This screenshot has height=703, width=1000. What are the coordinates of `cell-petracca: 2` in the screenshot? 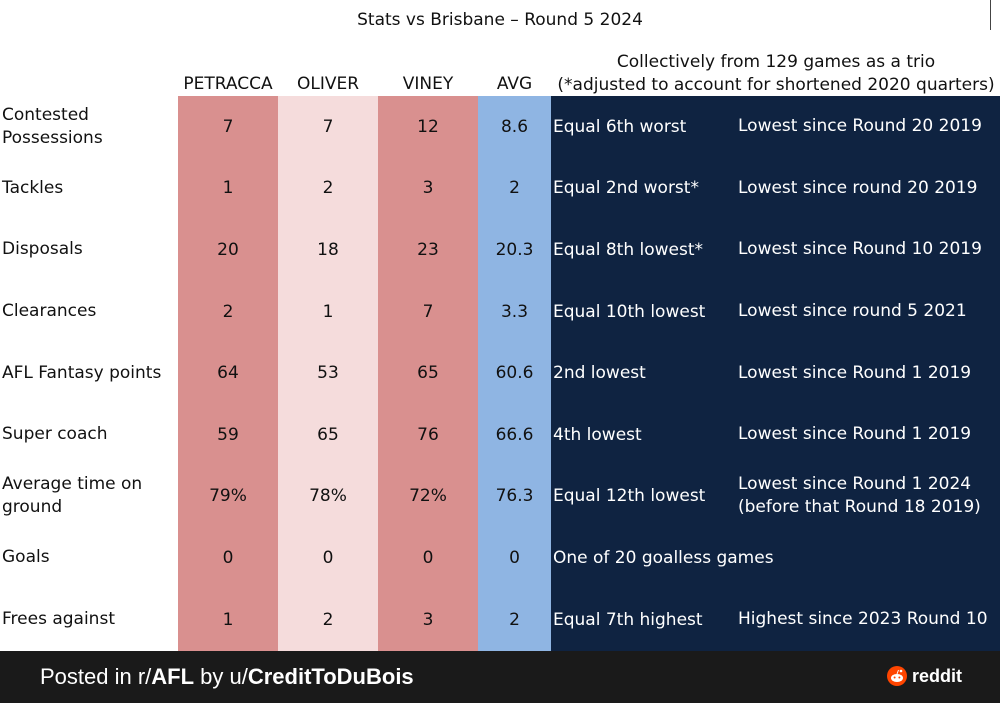 It's located at (228, 311).